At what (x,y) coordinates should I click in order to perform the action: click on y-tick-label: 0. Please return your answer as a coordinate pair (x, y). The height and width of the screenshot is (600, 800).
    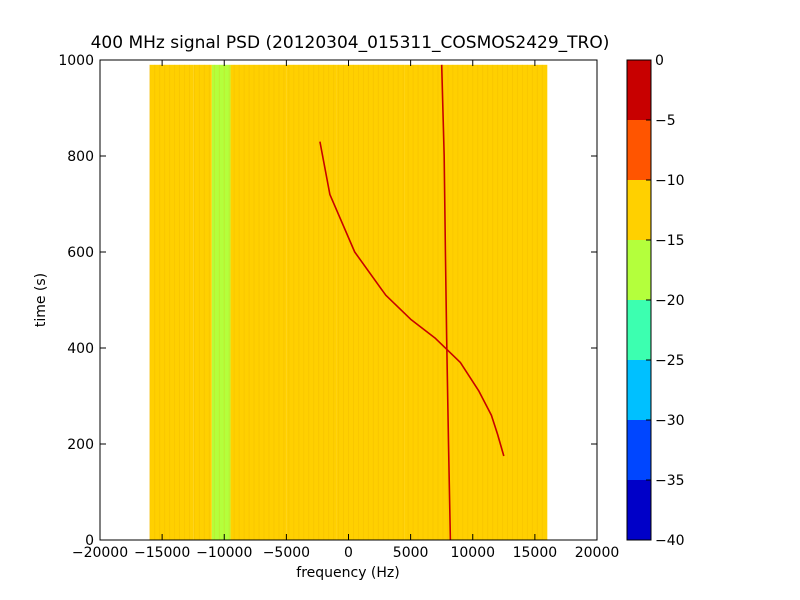
    Looking at the image, I should click on (89, 541).